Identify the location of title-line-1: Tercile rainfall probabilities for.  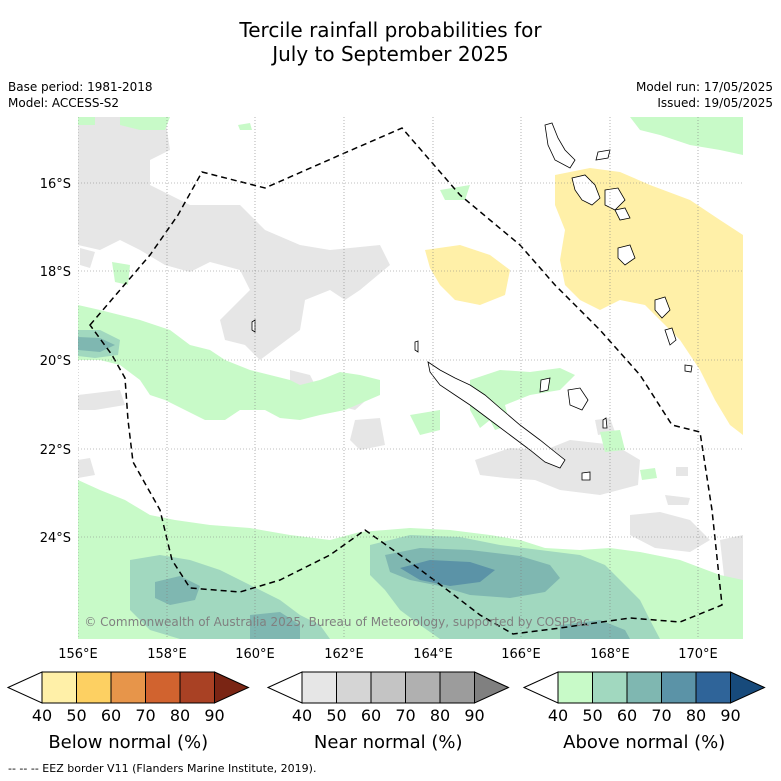
(390, 30).